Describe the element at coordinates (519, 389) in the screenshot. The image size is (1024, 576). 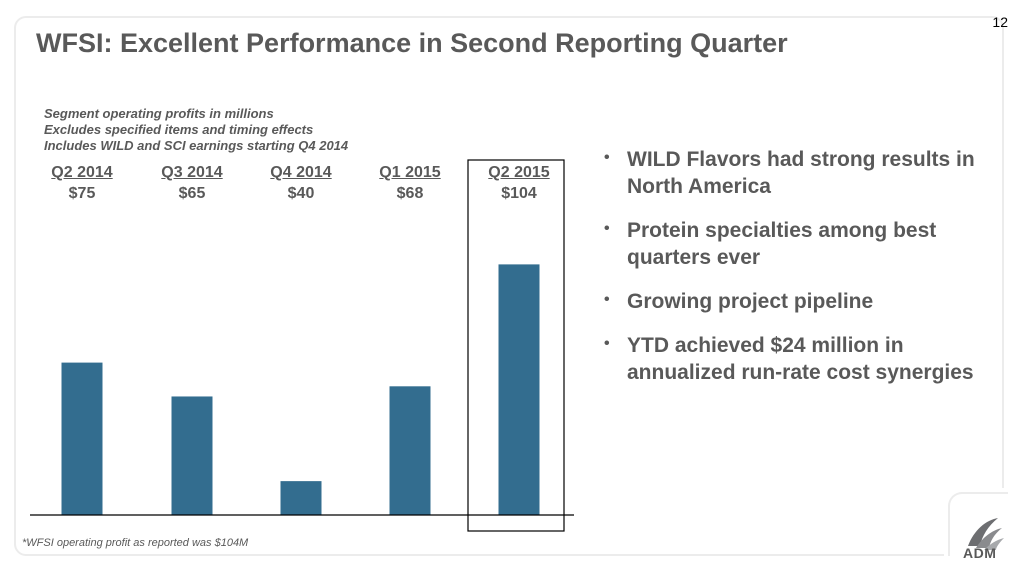
I see `bar-q2-2015` at that location.